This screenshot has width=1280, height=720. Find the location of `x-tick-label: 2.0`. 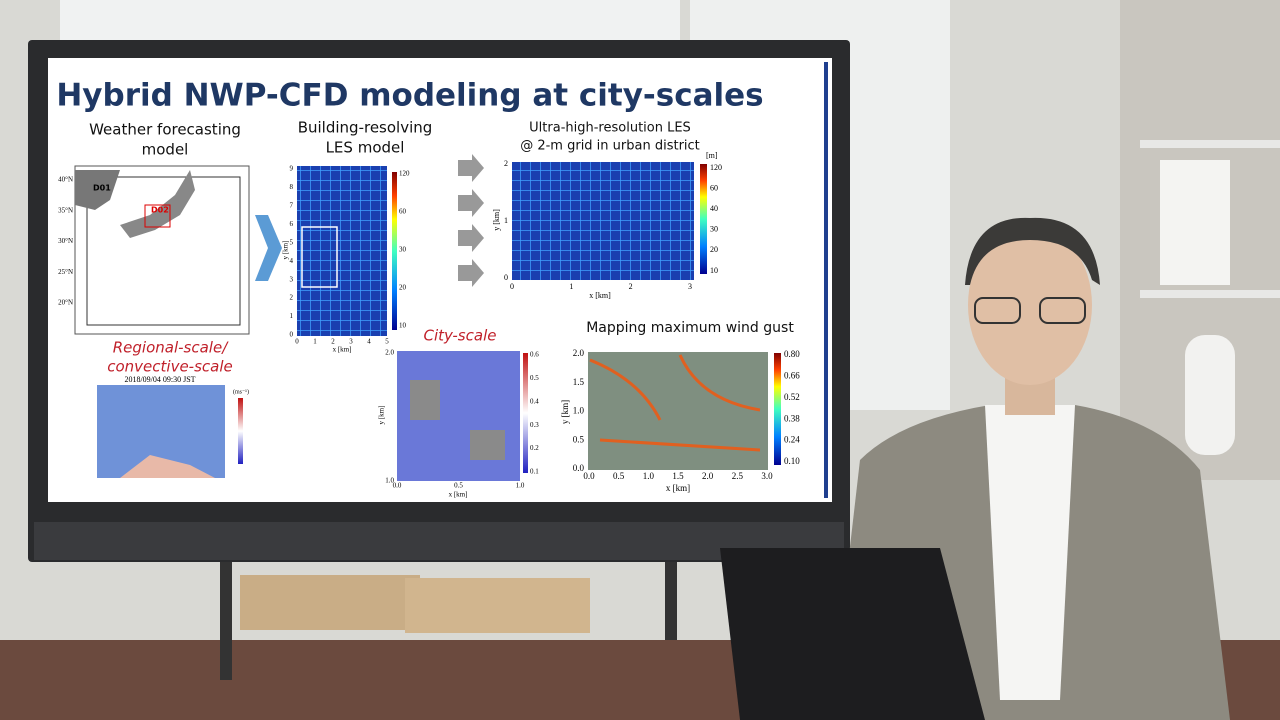

x-tick-label: 2.0 is located at coordinates (708, 476).